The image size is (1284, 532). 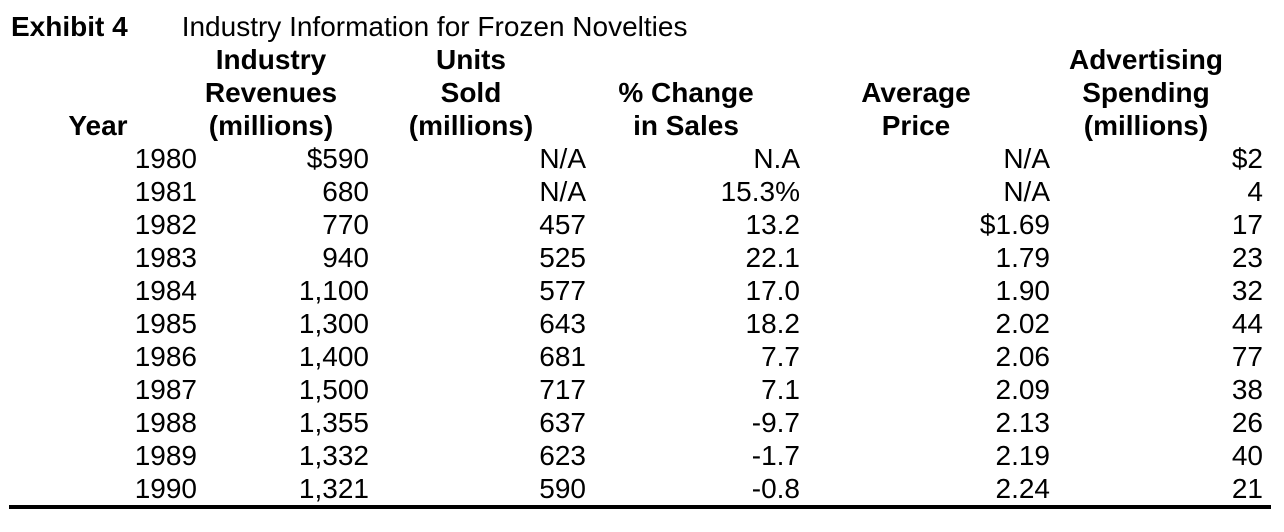 I want to click on table-cell-average-price: 2.19, so click(x=1023, y=455).